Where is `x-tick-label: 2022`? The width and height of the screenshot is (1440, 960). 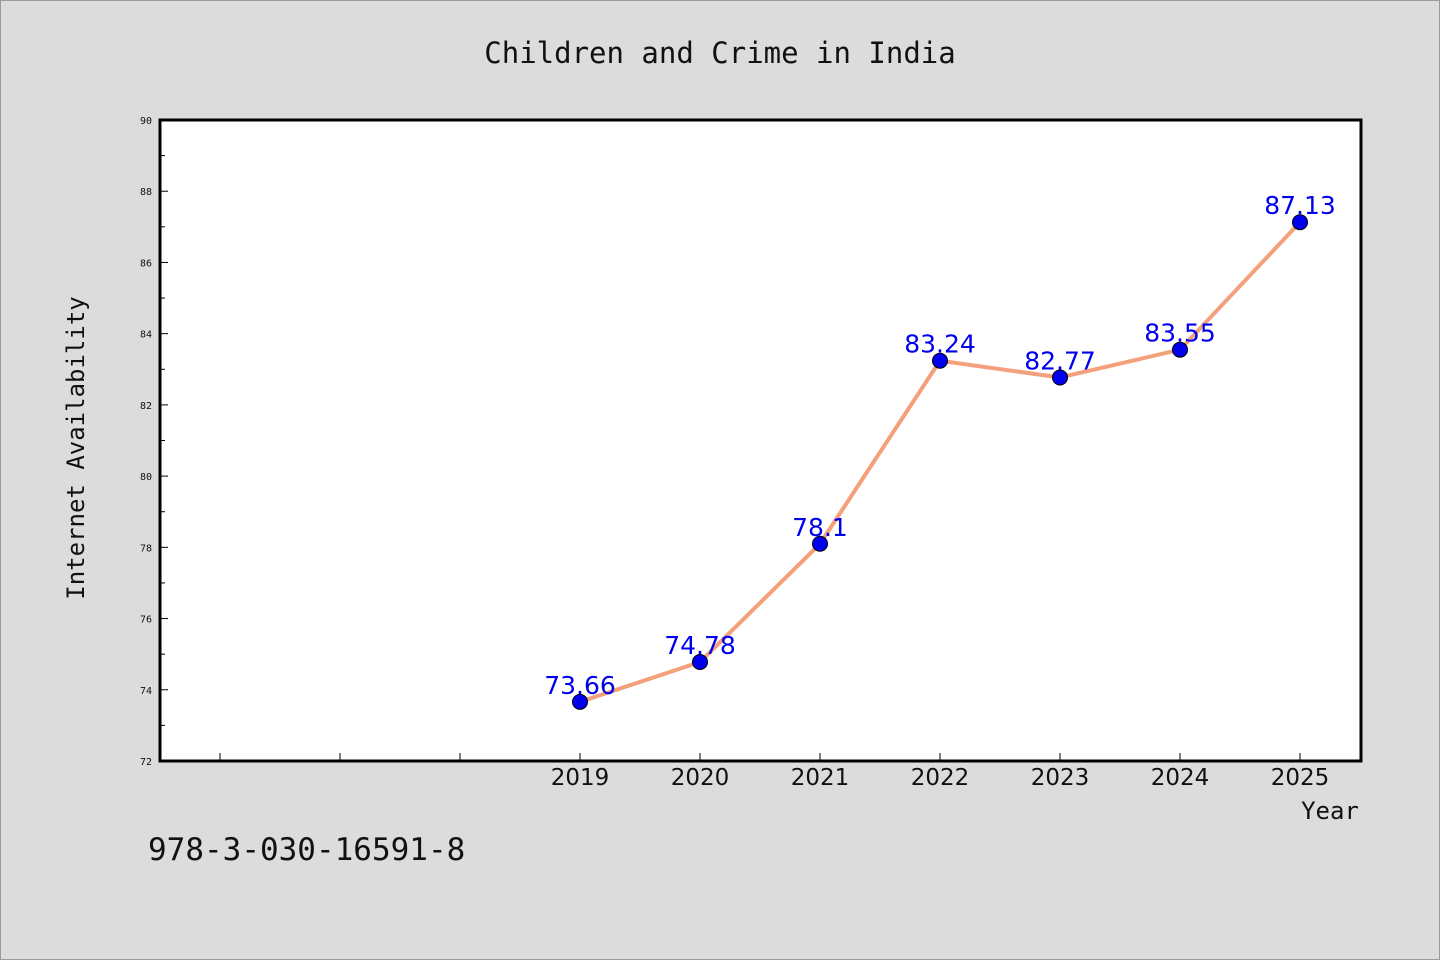 x-tick-label: 2022 is located at coordinates (940, 778).